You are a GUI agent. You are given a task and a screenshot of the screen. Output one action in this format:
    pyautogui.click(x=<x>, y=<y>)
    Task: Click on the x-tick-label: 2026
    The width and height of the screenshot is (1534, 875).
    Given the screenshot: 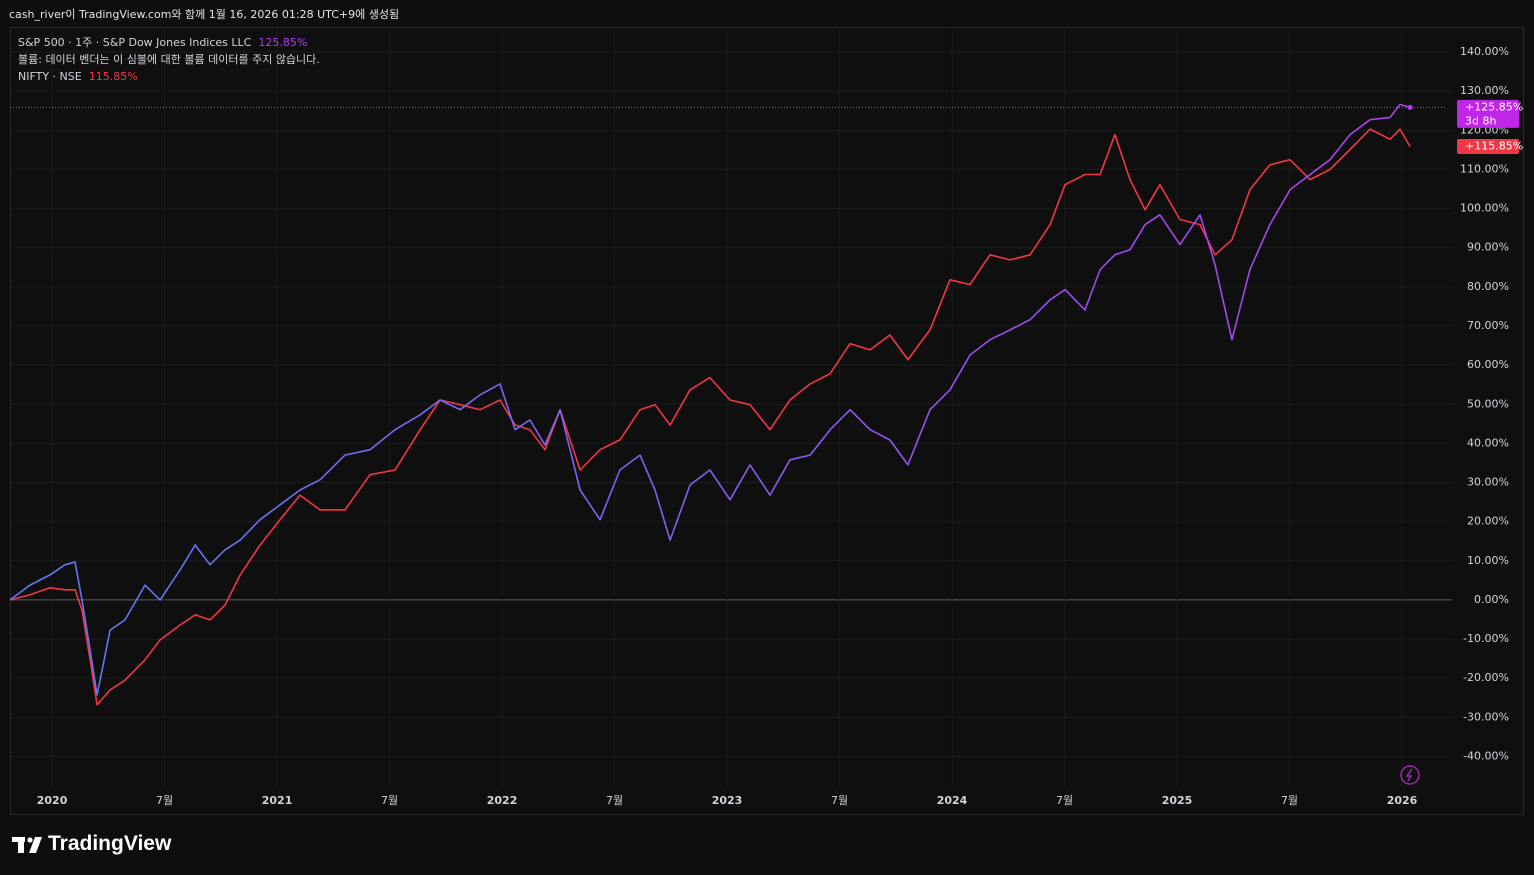 What is the action you would take?
    pyautogui.click(x=1402, y=800)
    